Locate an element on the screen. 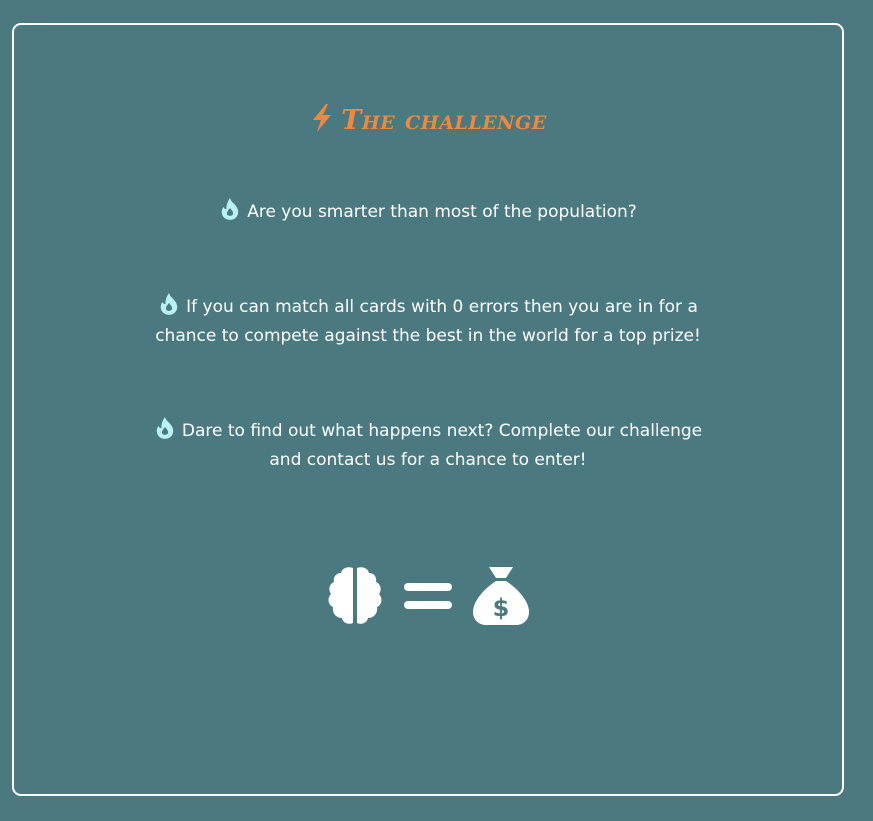 This screenshot has height=821, width=873. brain-icon is located at coordinates (355, 598).